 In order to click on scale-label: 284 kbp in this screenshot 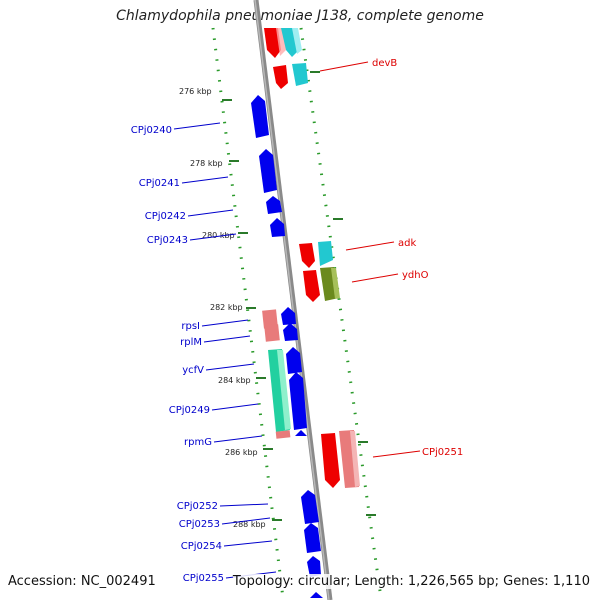, I will do `click(234, 380)`.